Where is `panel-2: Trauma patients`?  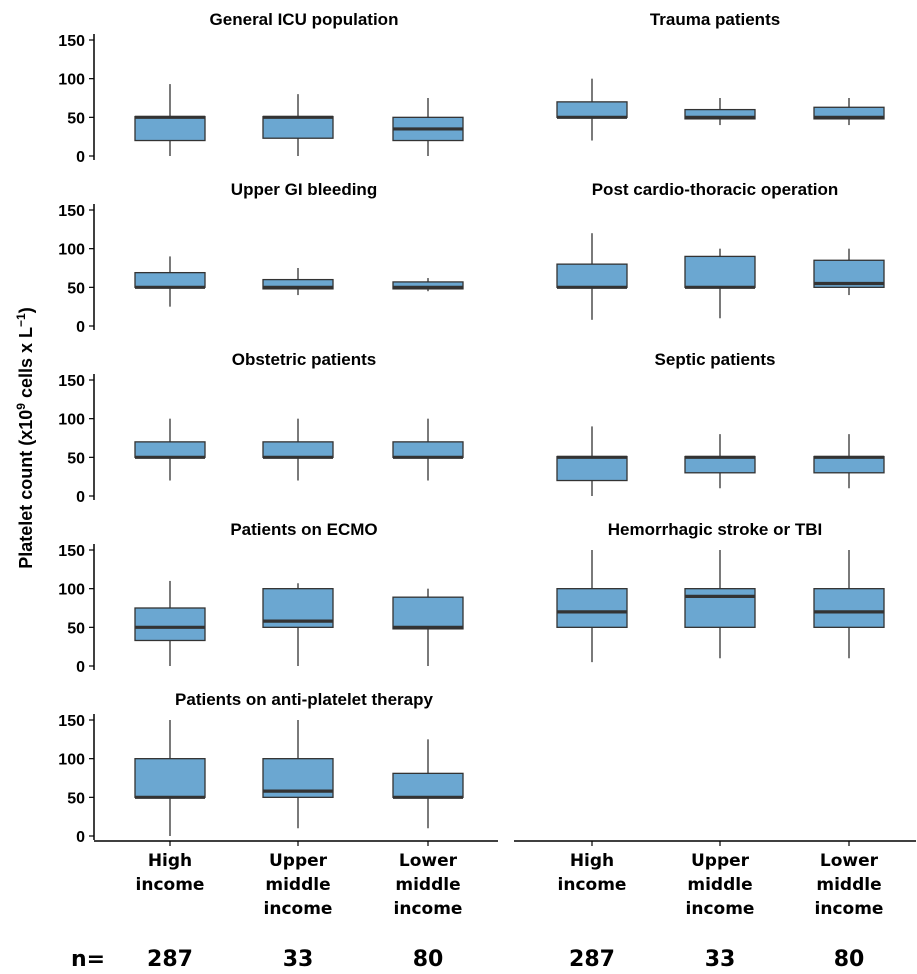
panel-2: Trauma patients is located at coordinates (720, 75).